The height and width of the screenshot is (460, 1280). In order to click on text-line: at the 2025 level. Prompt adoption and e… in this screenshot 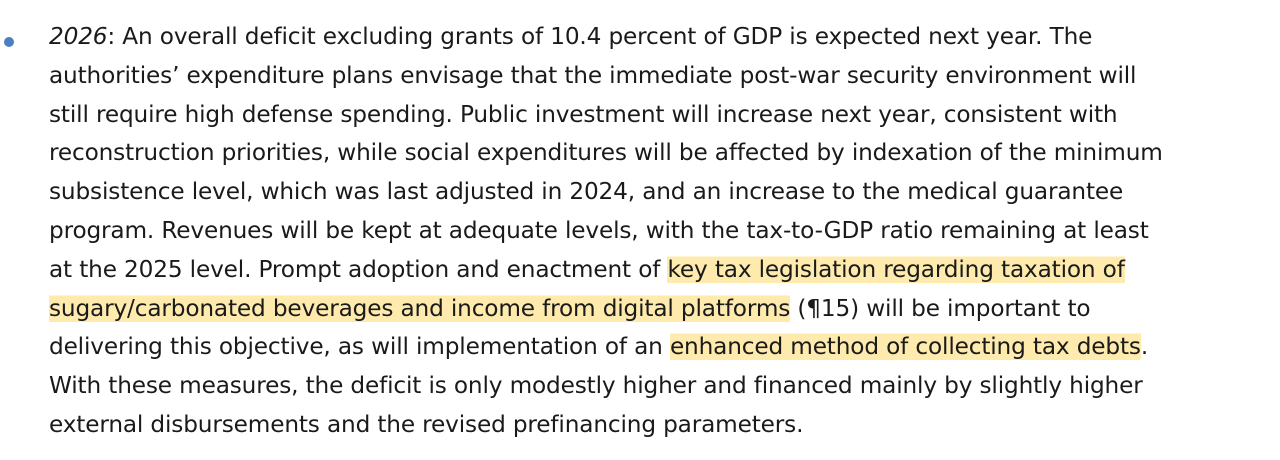, I will do `click(654, 270)`.